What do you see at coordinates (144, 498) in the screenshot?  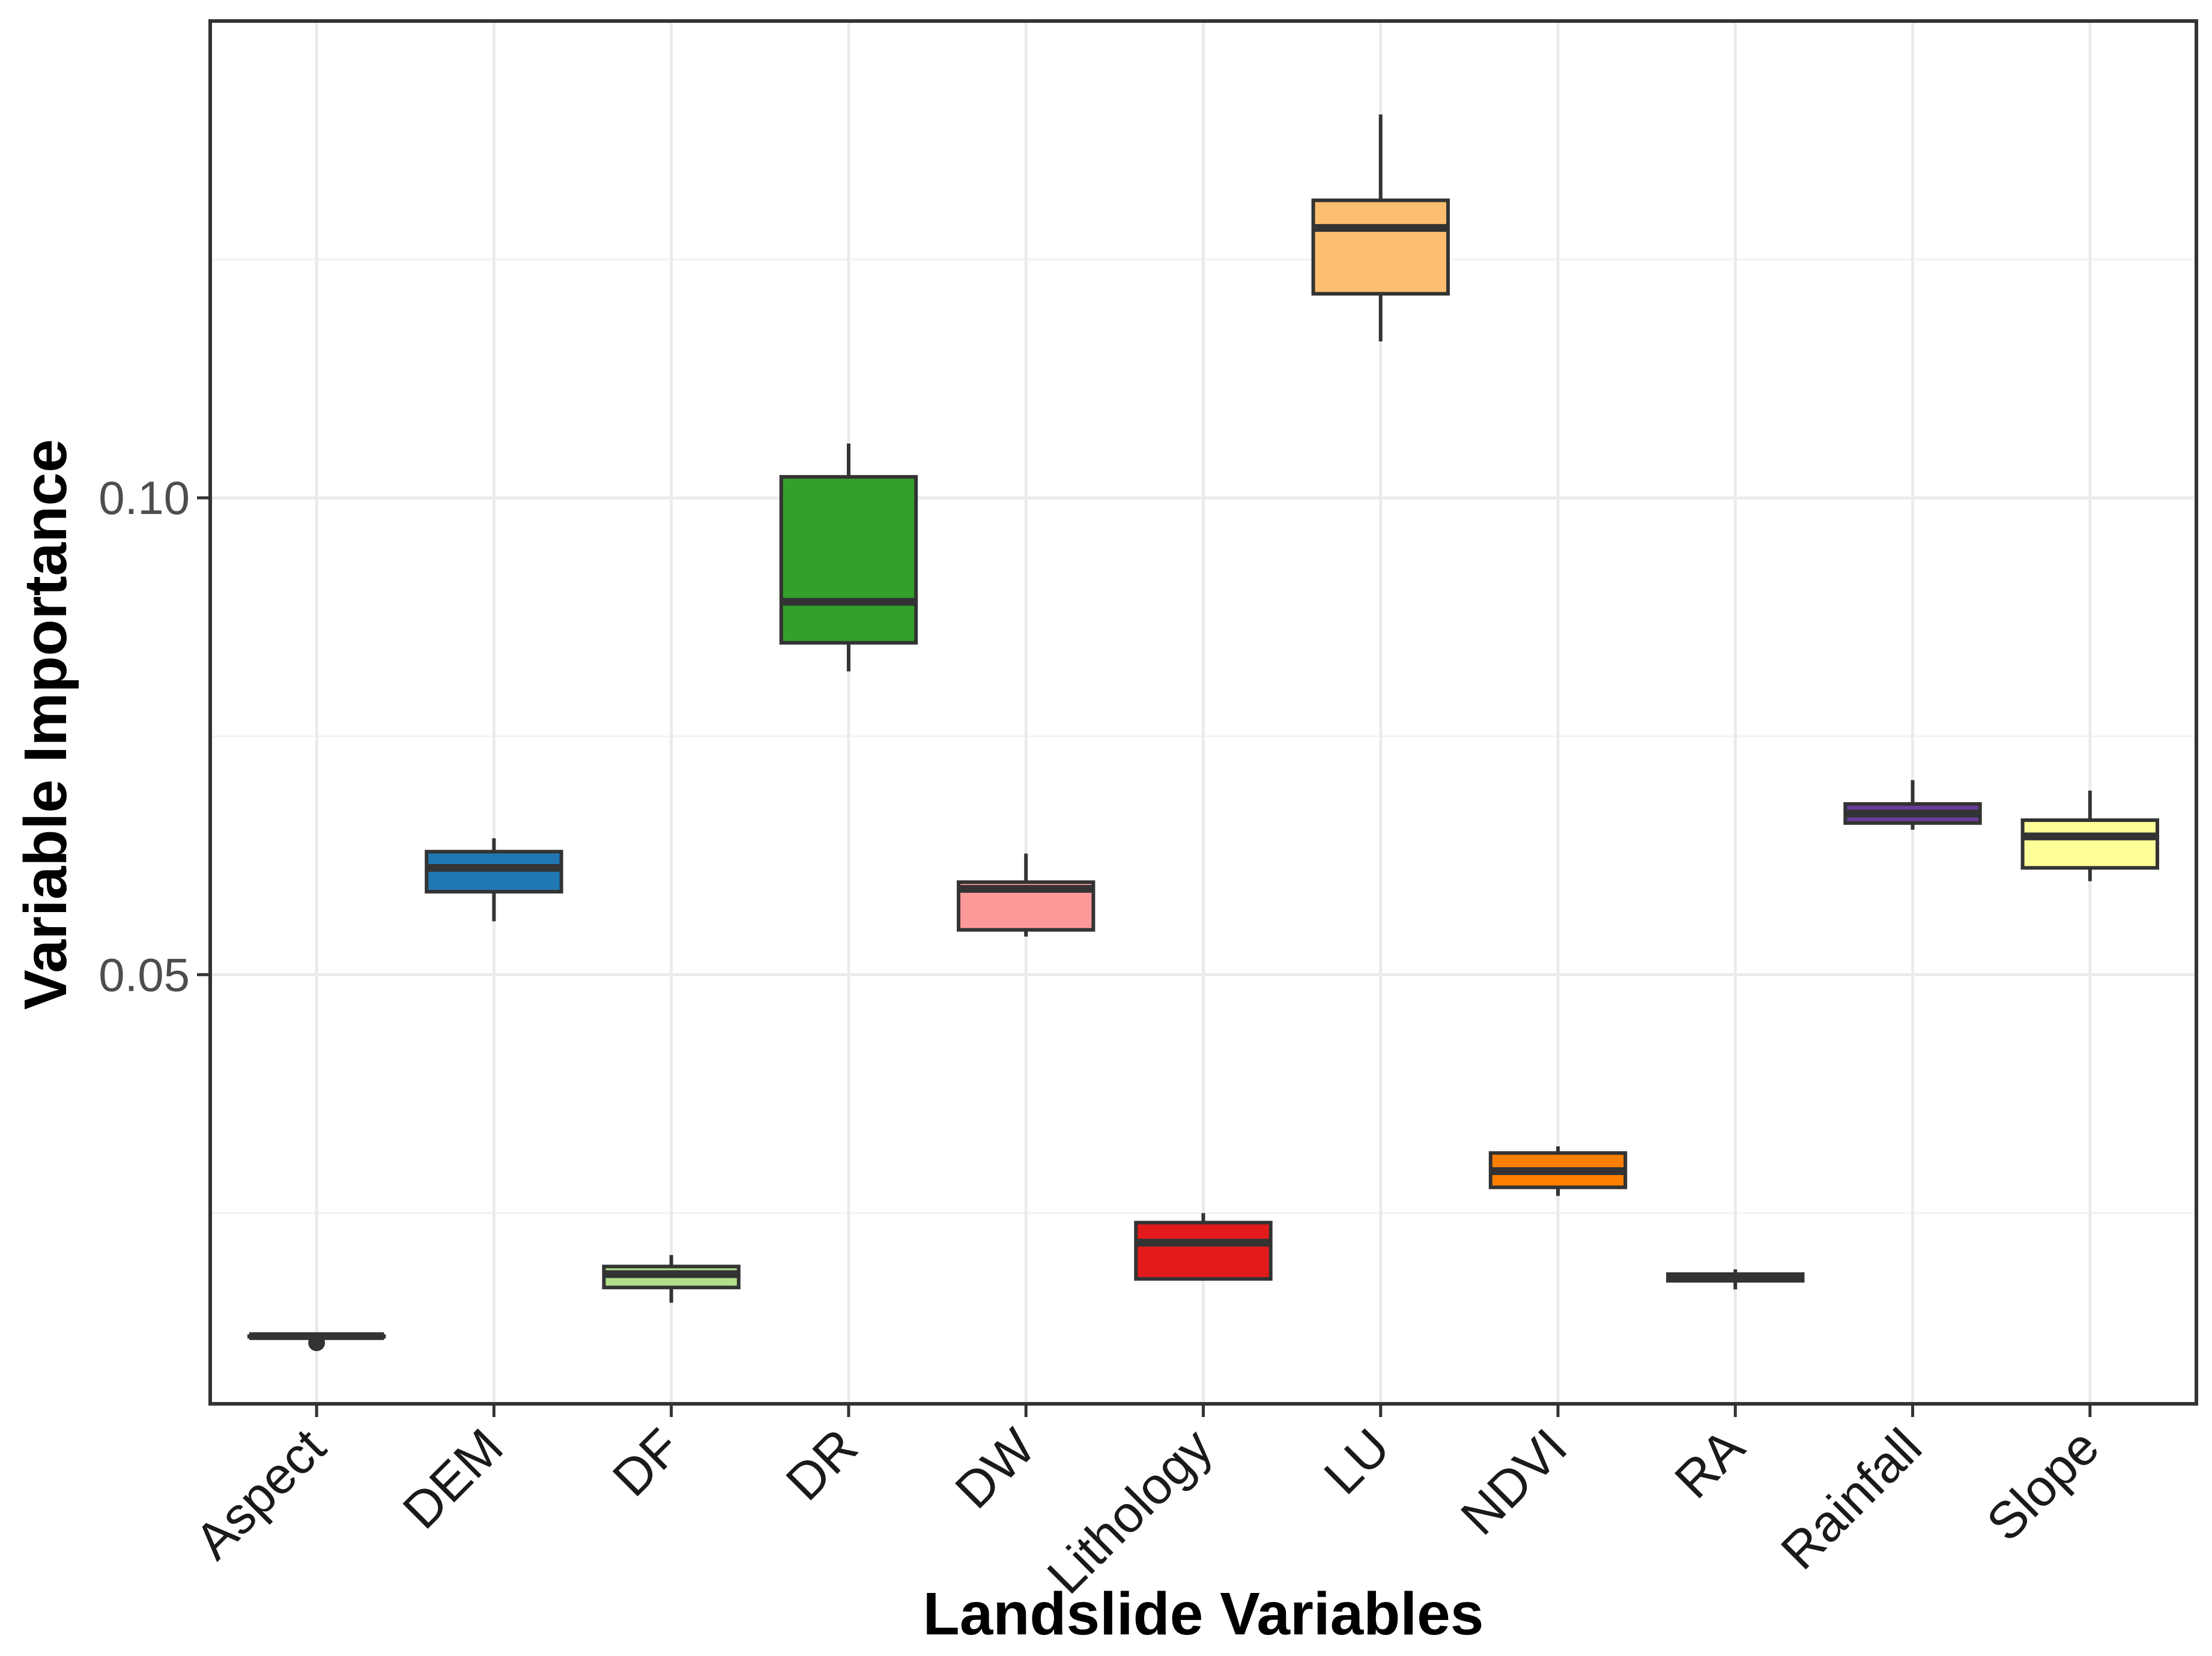 I see `y-tick-label: 0.10` at bounding box center [144, 498].